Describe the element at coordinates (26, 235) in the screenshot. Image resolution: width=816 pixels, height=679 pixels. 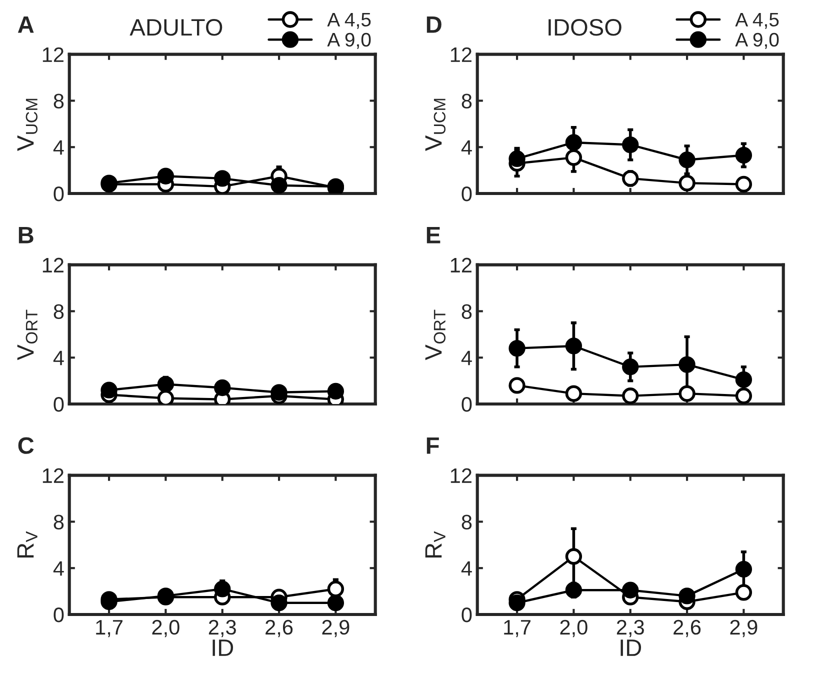
I see `text: B` at that location.